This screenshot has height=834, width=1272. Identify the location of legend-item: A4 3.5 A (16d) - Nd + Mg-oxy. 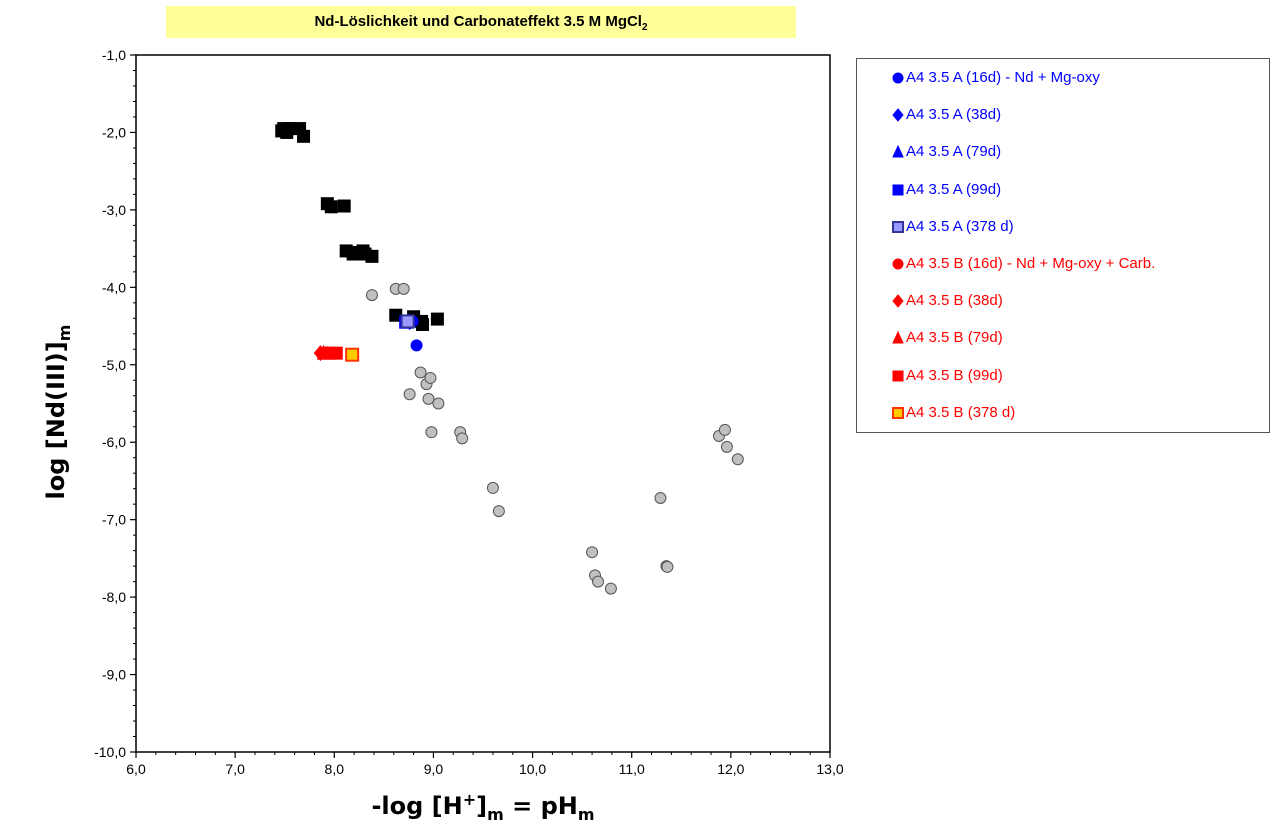
(995, 79).